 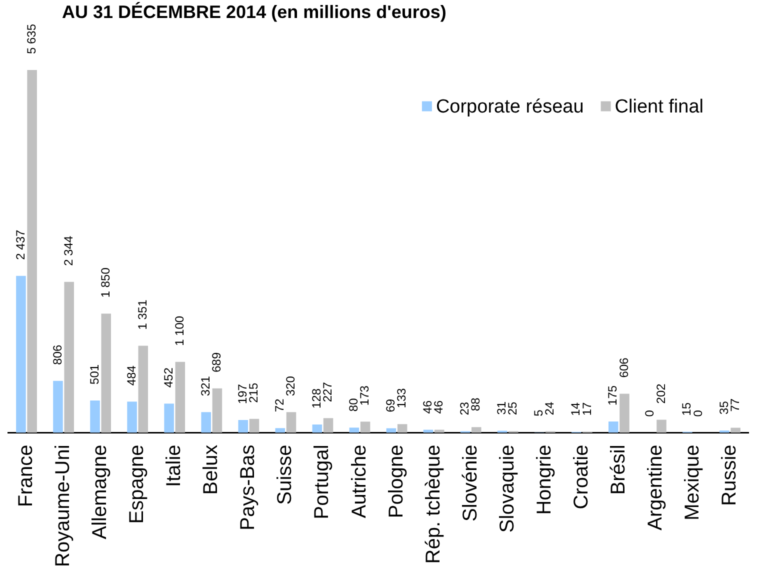 What do you see at coordinates (26, 475) in the screenshot?
I see `x-tick-label: France` at bounding box center [26, 475].